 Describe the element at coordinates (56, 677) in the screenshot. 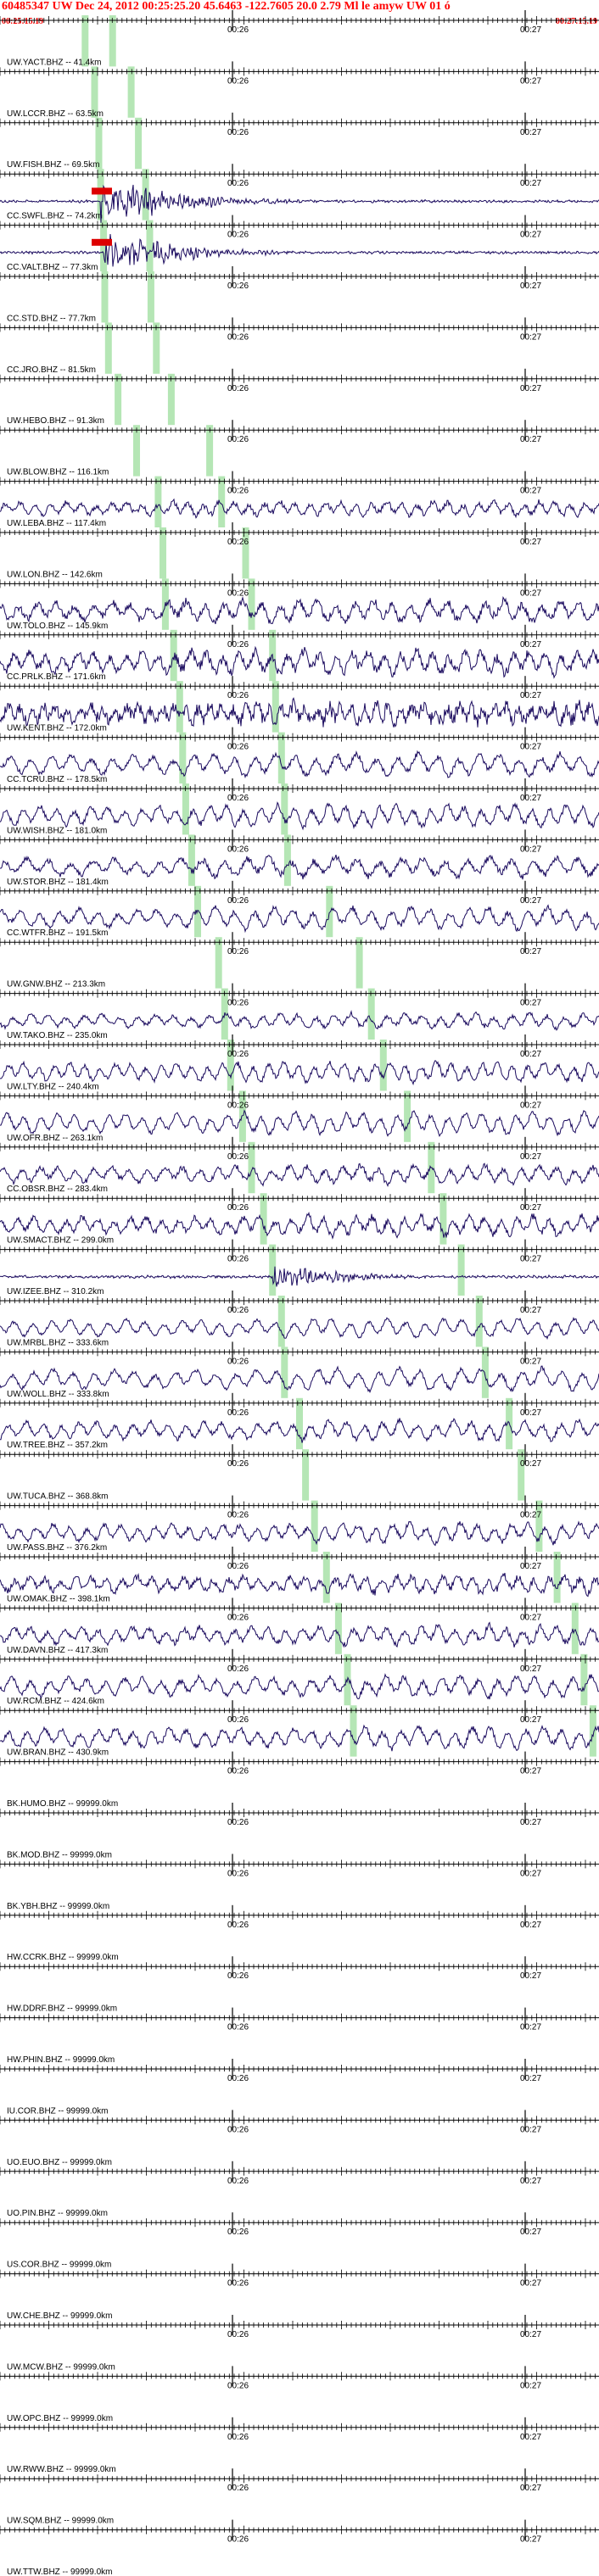

I see `channel-label: CC.PRLK.BHZ -- 171.6km` at that location.